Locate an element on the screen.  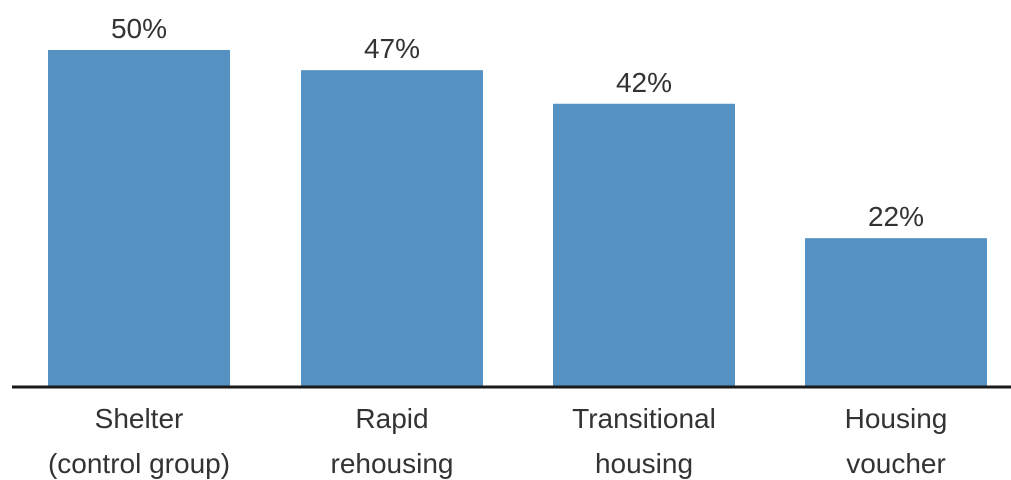
value-label-1: 47% is located at coordinates (392, 48).